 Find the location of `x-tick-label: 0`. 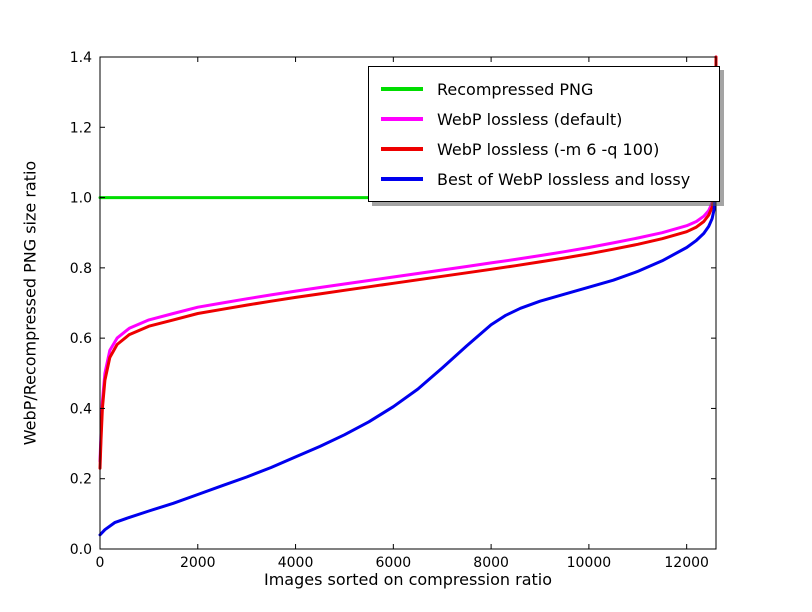

x-tick-label: 0 is located at coordinates (100, 563).